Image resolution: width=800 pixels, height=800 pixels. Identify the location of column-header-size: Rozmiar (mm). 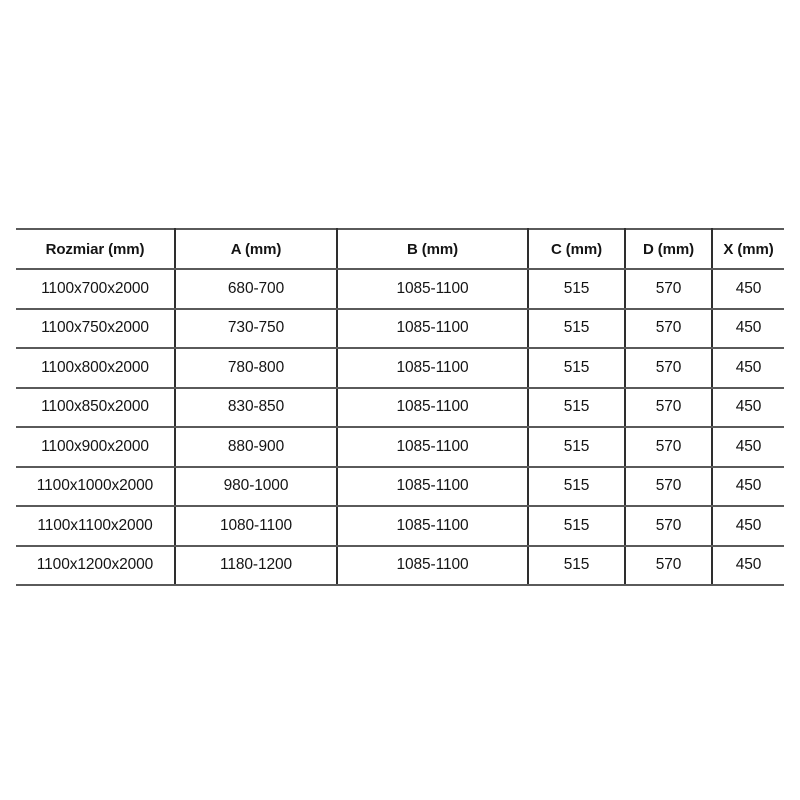
(96, 249).